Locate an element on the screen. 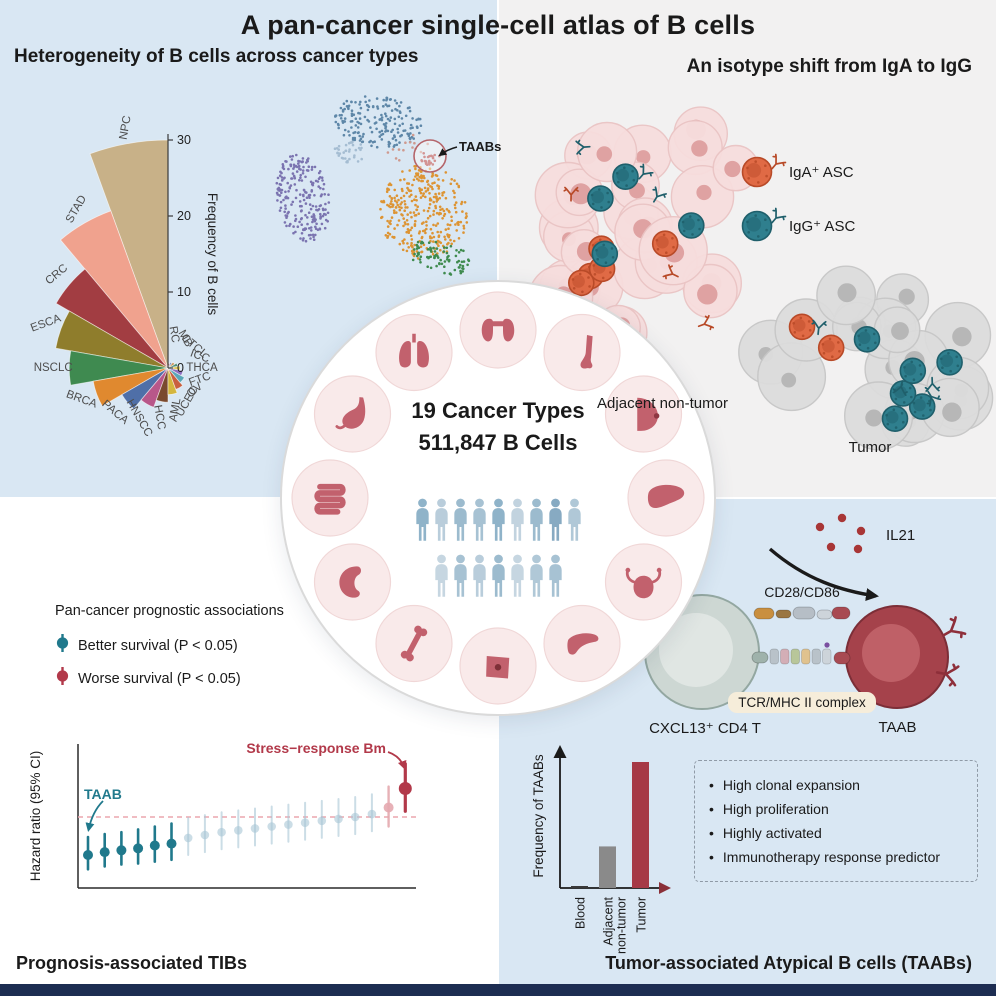 This screenshot has width=996, height=996. tcr-mhc-label: TCR/MHC II complex is located at coordinates (802, 702).